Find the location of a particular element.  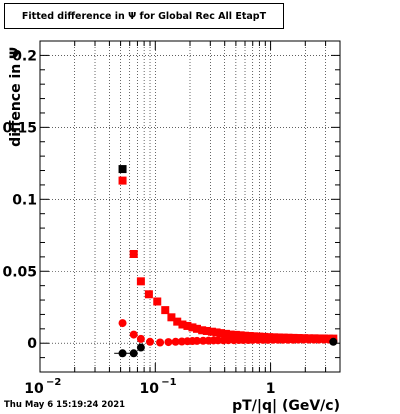

y-axis-title: diffence in Ψ is located at coordinates (16, 97).